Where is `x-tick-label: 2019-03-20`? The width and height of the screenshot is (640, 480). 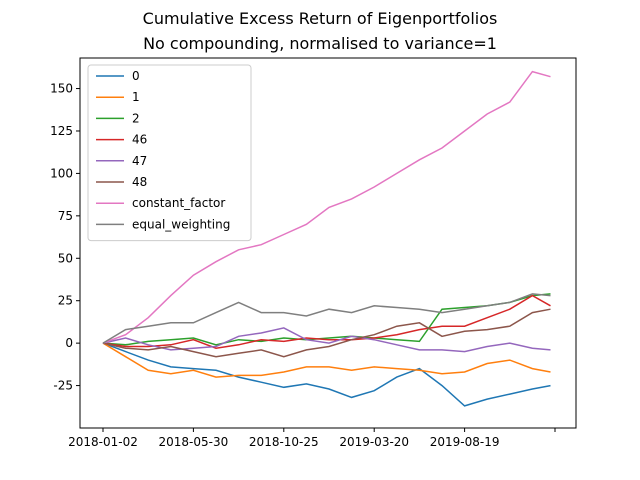 x-tick-label: 2019-03-20 is located at coordinates (374, 442).